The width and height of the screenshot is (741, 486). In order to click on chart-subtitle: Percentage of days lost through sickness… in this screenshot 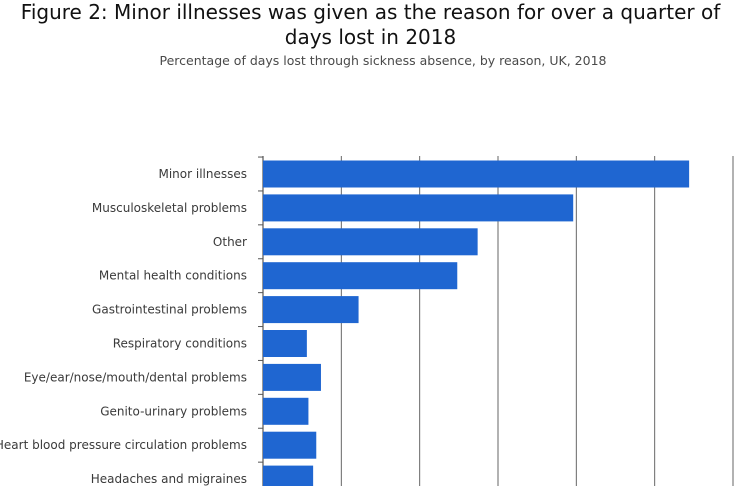, I will do `click(383, 60)`.